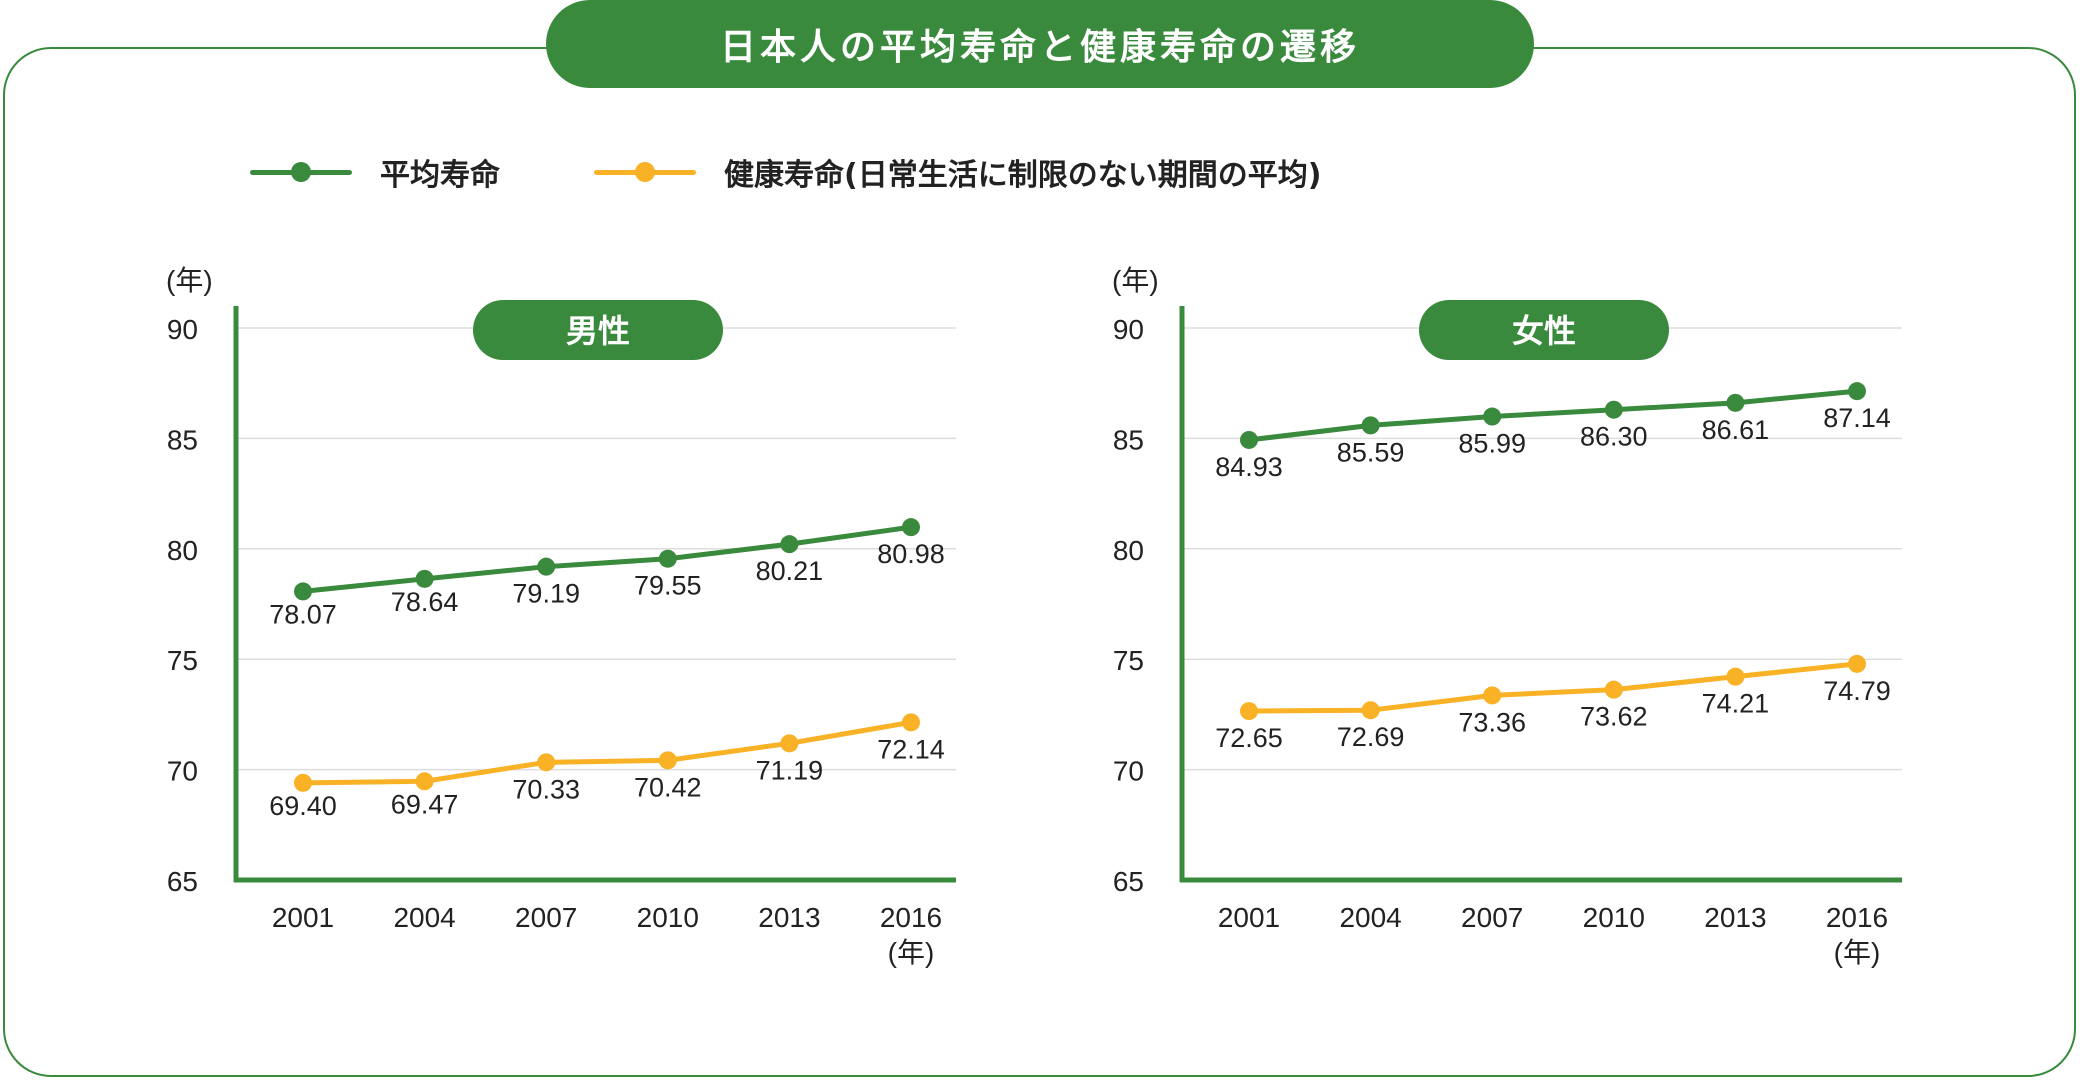  I want to click on chart-female-y-tick-label: 65, so click(1128, 881).